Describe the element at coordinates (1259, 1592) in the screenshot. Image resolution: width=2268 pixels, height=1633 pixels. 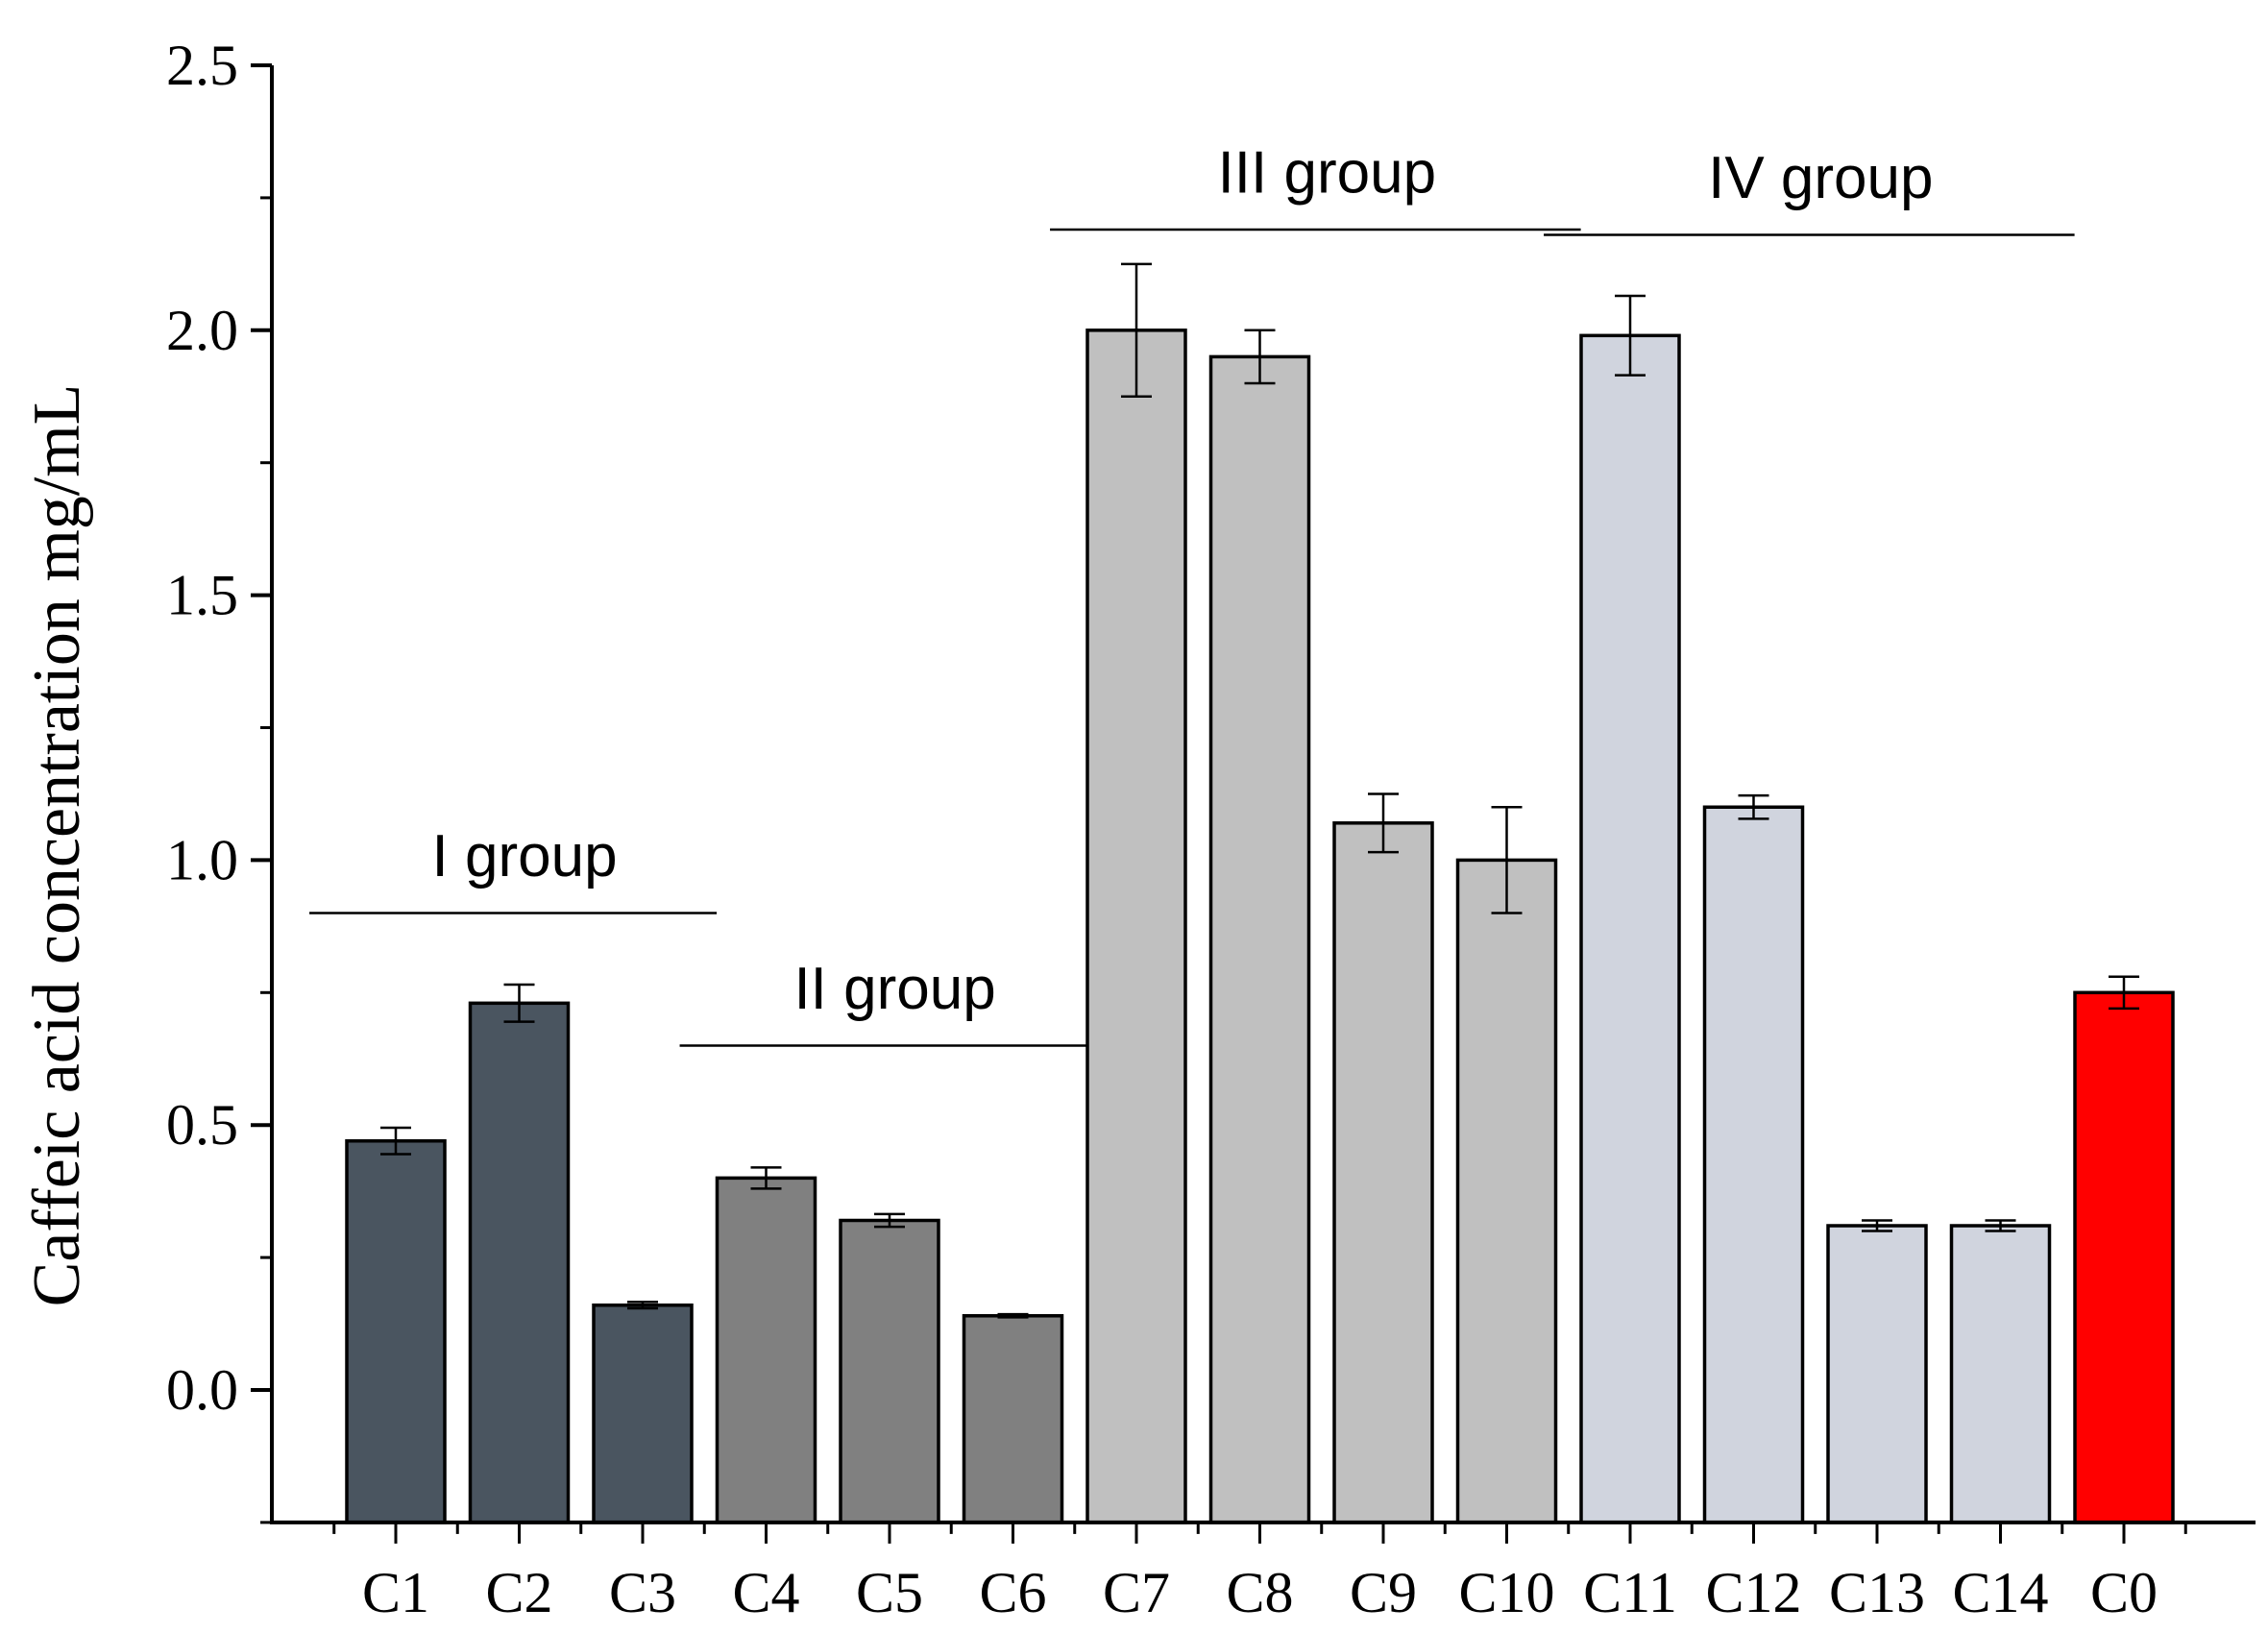
I see `x-tick-label: C8` at that location.